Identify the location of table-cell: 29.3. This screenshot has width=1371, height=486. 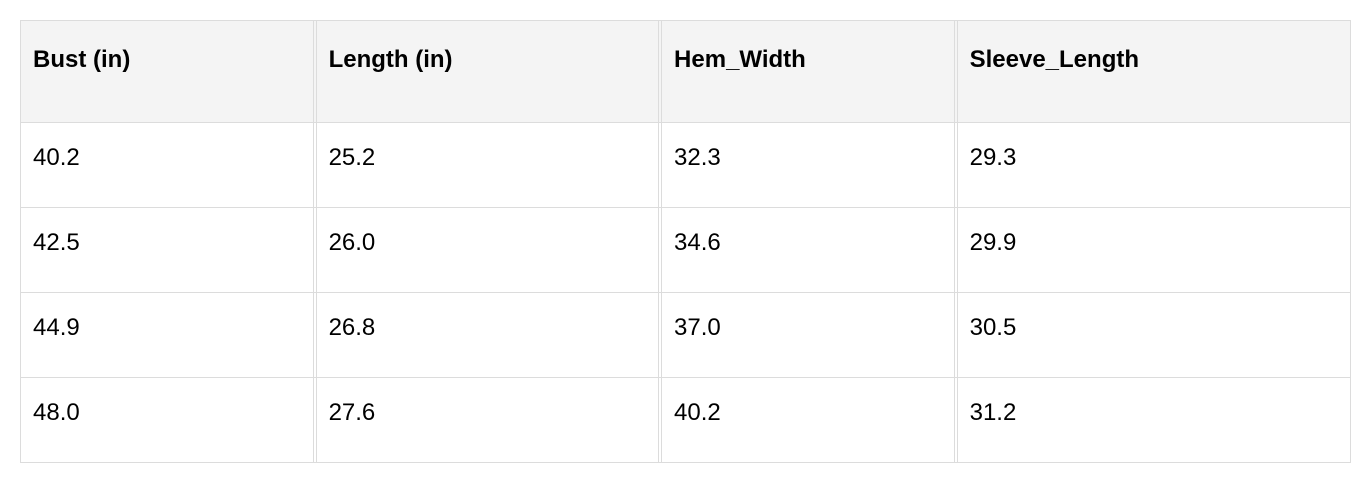
(1153, 165).